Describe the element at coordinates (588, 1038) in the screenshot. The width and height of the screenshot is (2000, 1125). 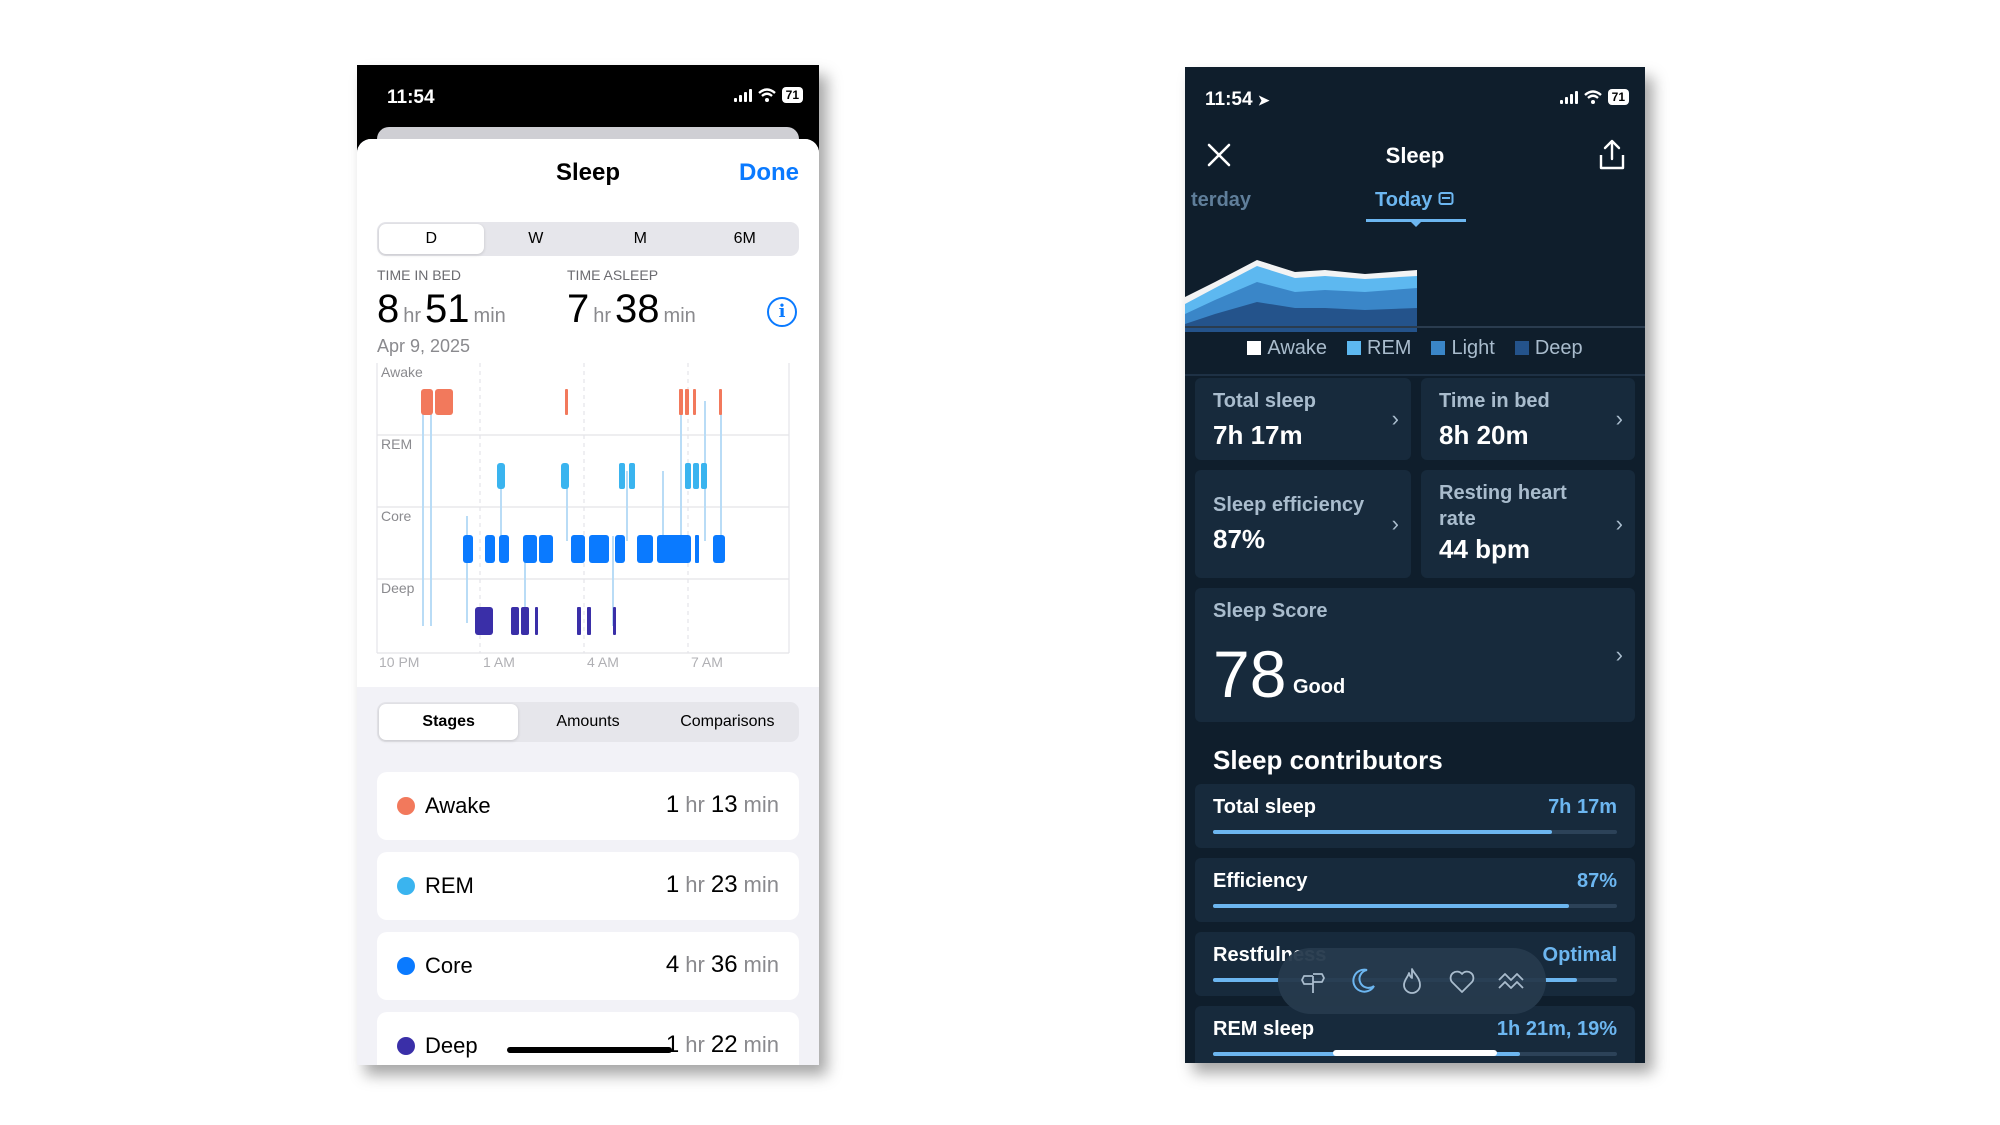
I see `stage-row-deep: Deep 1 hr 22 min` at that location.